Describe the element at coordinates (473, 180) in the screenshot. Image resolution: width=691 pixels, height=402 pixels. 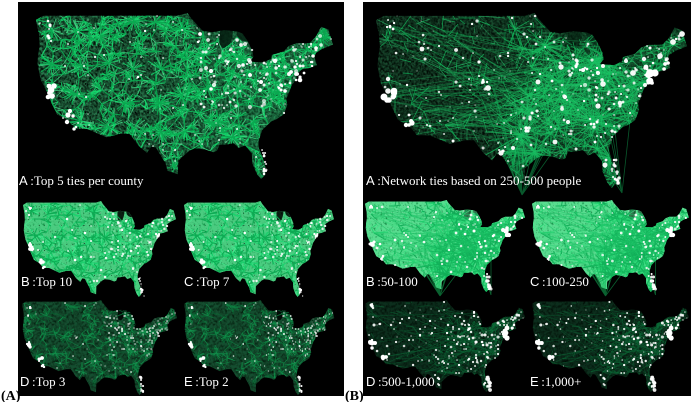
I see `svg-text:A :Network ties based on 250-5: A :Network ties based on 250-500 people` at that location.